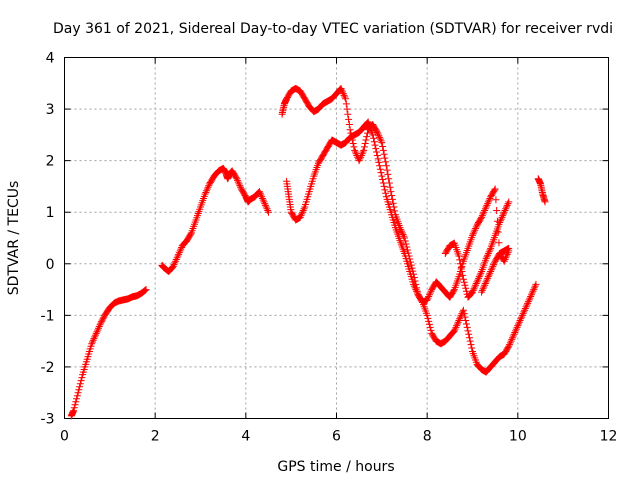 The height and width of the screenshot is (480, 640). I want to click on y-tick-label: 2, so click(50, 162).